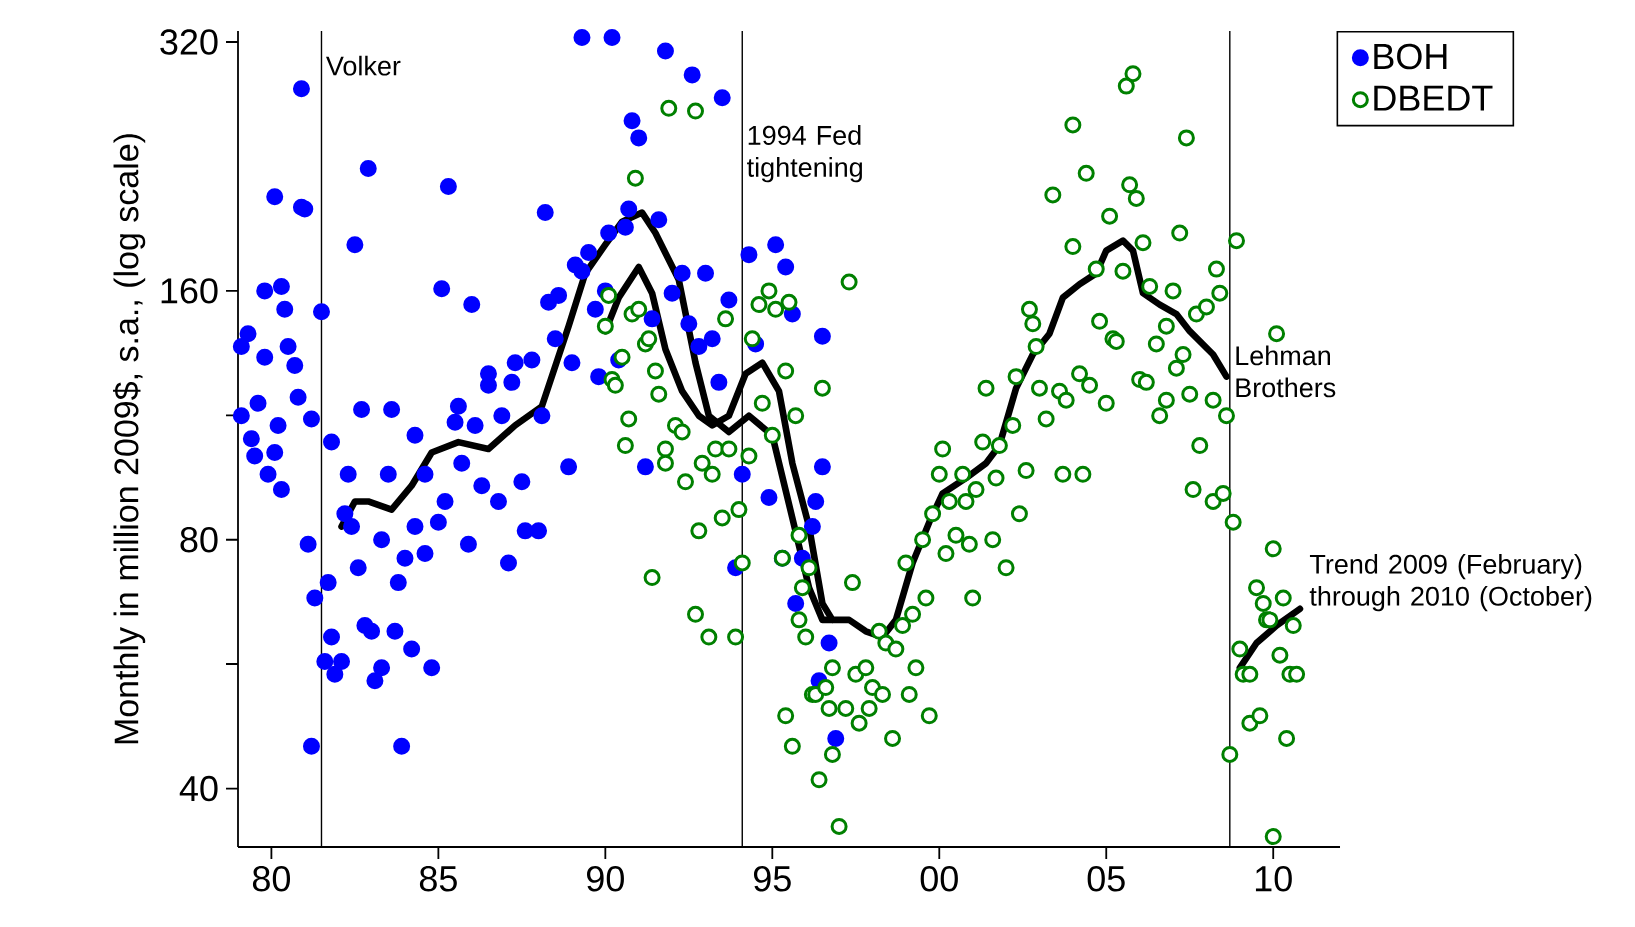 Image resolution: width=1635 pixels, height=927 pixels. What do you see at coordinates (1273, 879) in the screenshot?
I see `x-tick-label: 10` at bounding box center [1273, 879].